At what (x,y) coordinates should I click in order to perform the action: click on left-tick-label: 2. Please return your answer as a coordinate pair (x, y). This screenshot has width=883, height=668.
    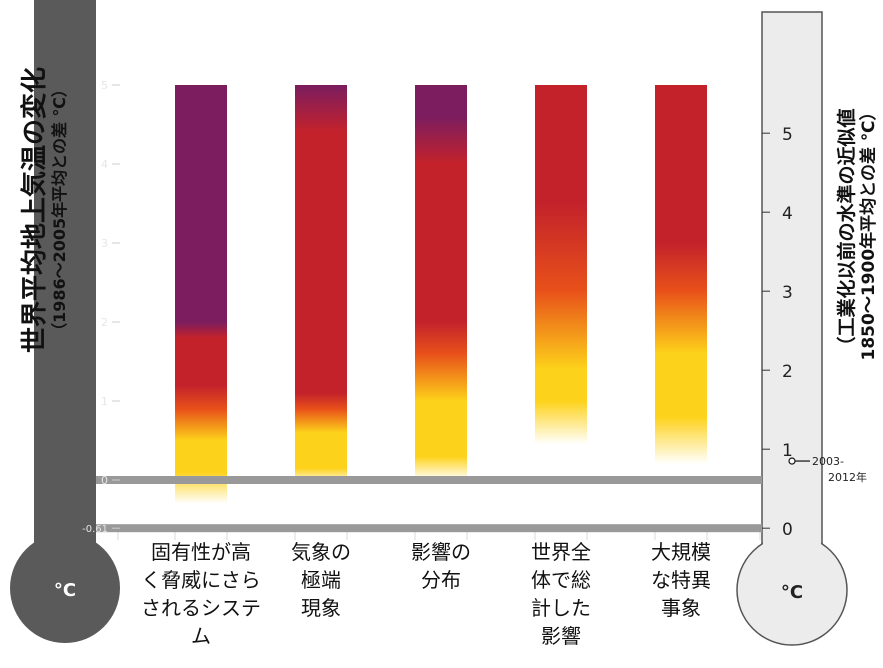
    Looking at the image, I should click on (104, 322).